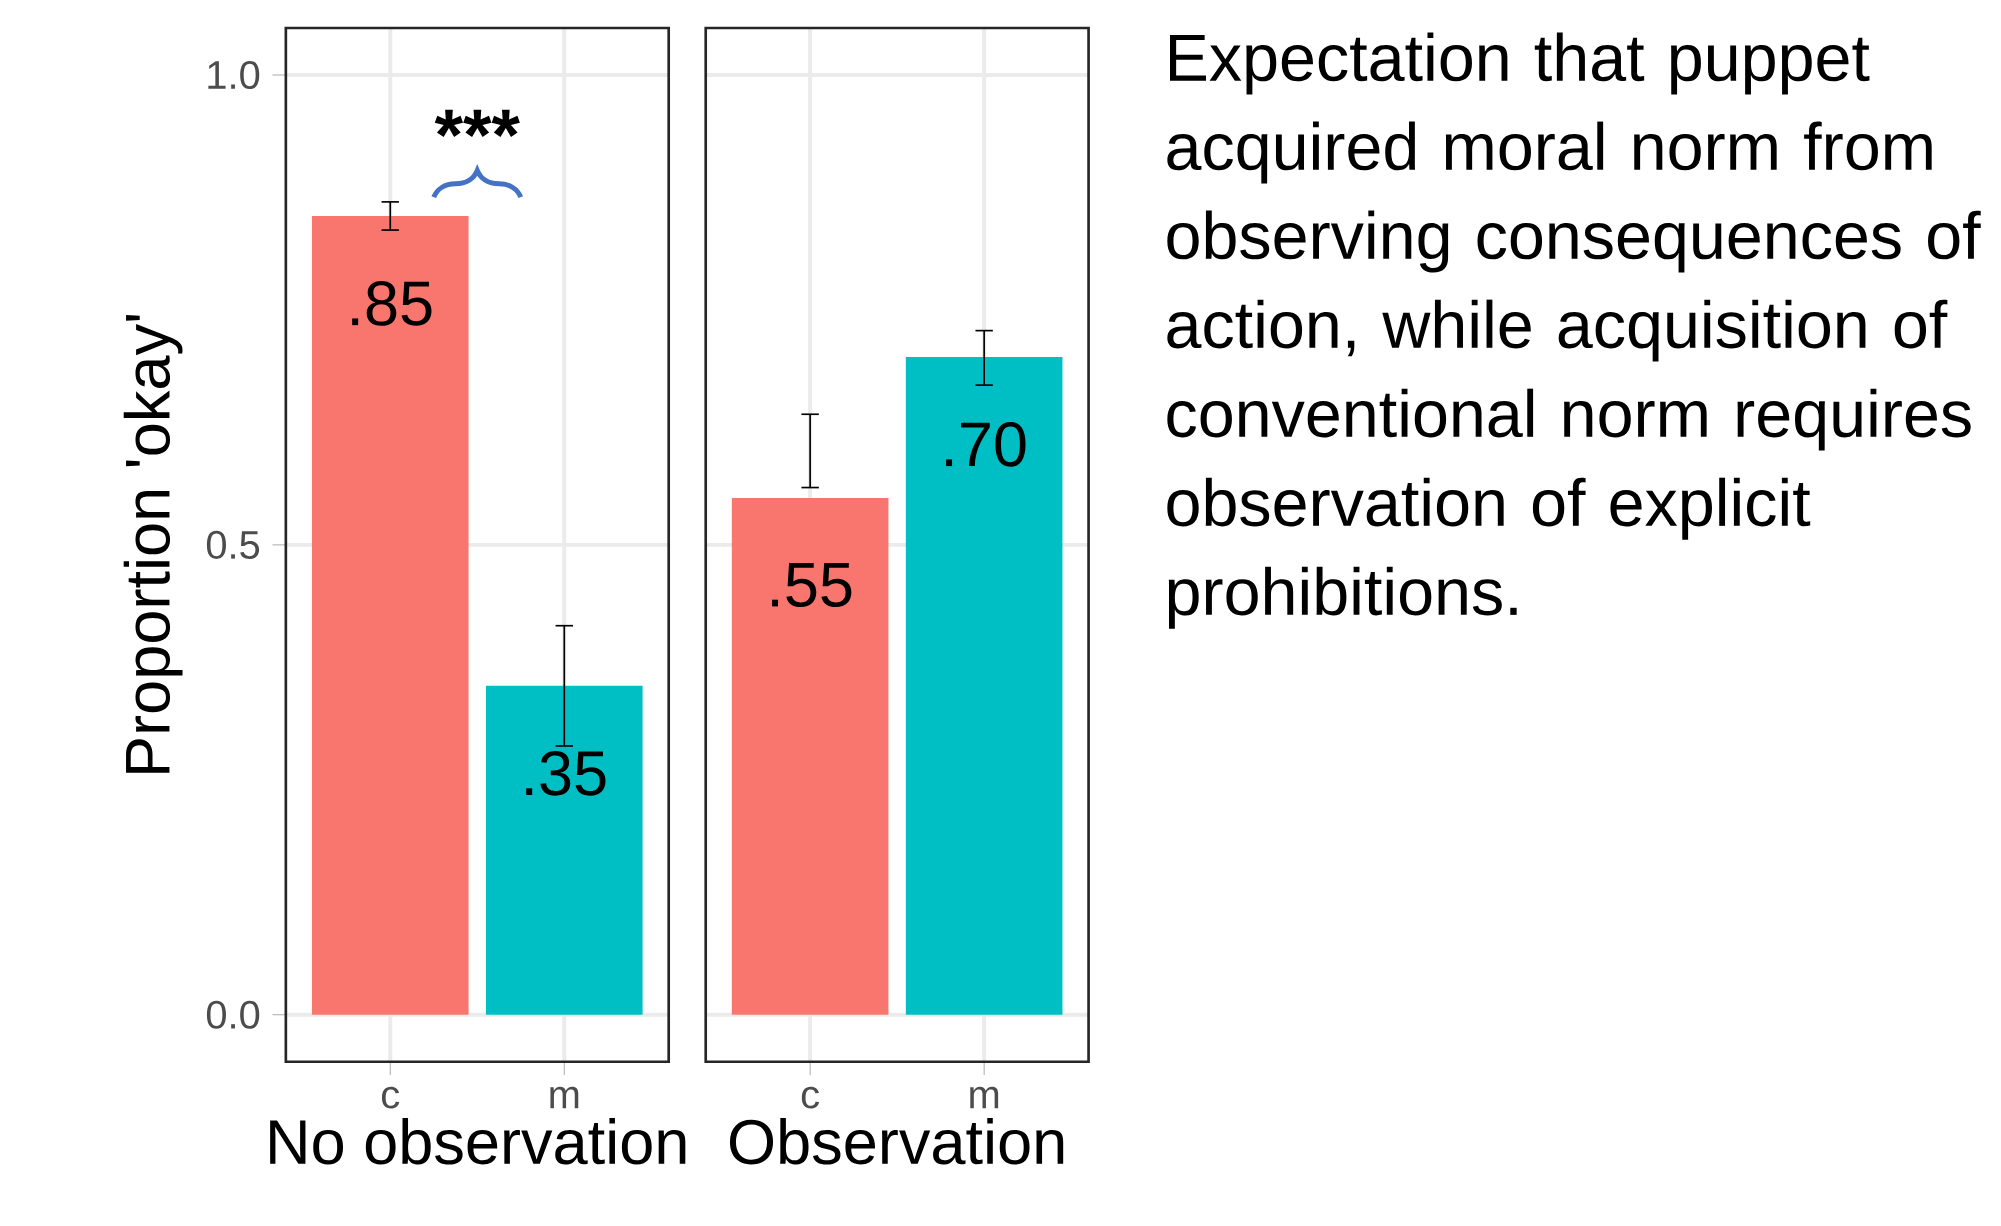  What do you see at coordinates (234, 74) in the screenshot?
I see `y-tick-label: 1.0` at bounding box center [234, 74].